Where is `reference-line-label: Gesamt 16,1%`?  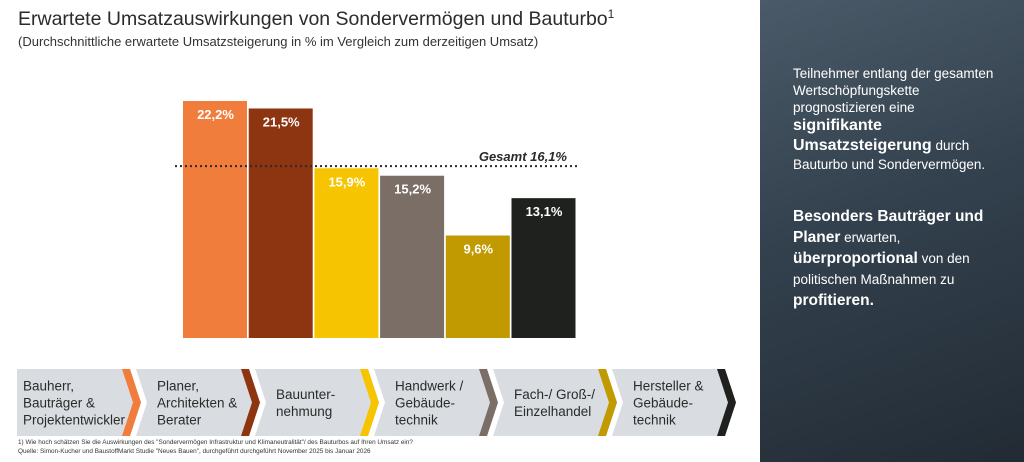
reference-line-label: Gesamt 16,1% is located at coordinates (523, 156).